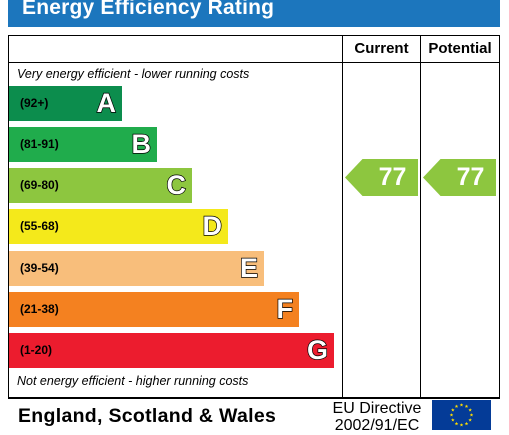 This screenshot has height=435, width=509. I want to click on band-letter: E, so click(248, 267).